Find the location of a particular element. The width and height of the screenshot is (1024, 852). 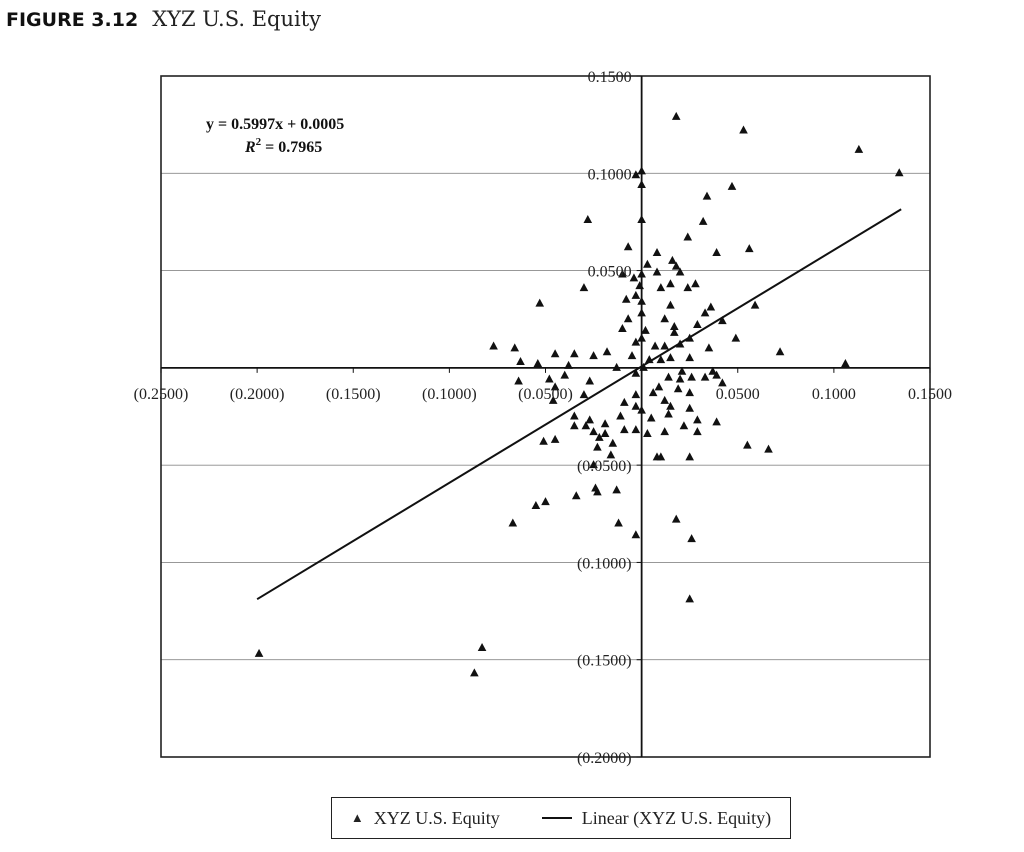

y-tick-label: (0.2000) is located at coordinates (604, 758).